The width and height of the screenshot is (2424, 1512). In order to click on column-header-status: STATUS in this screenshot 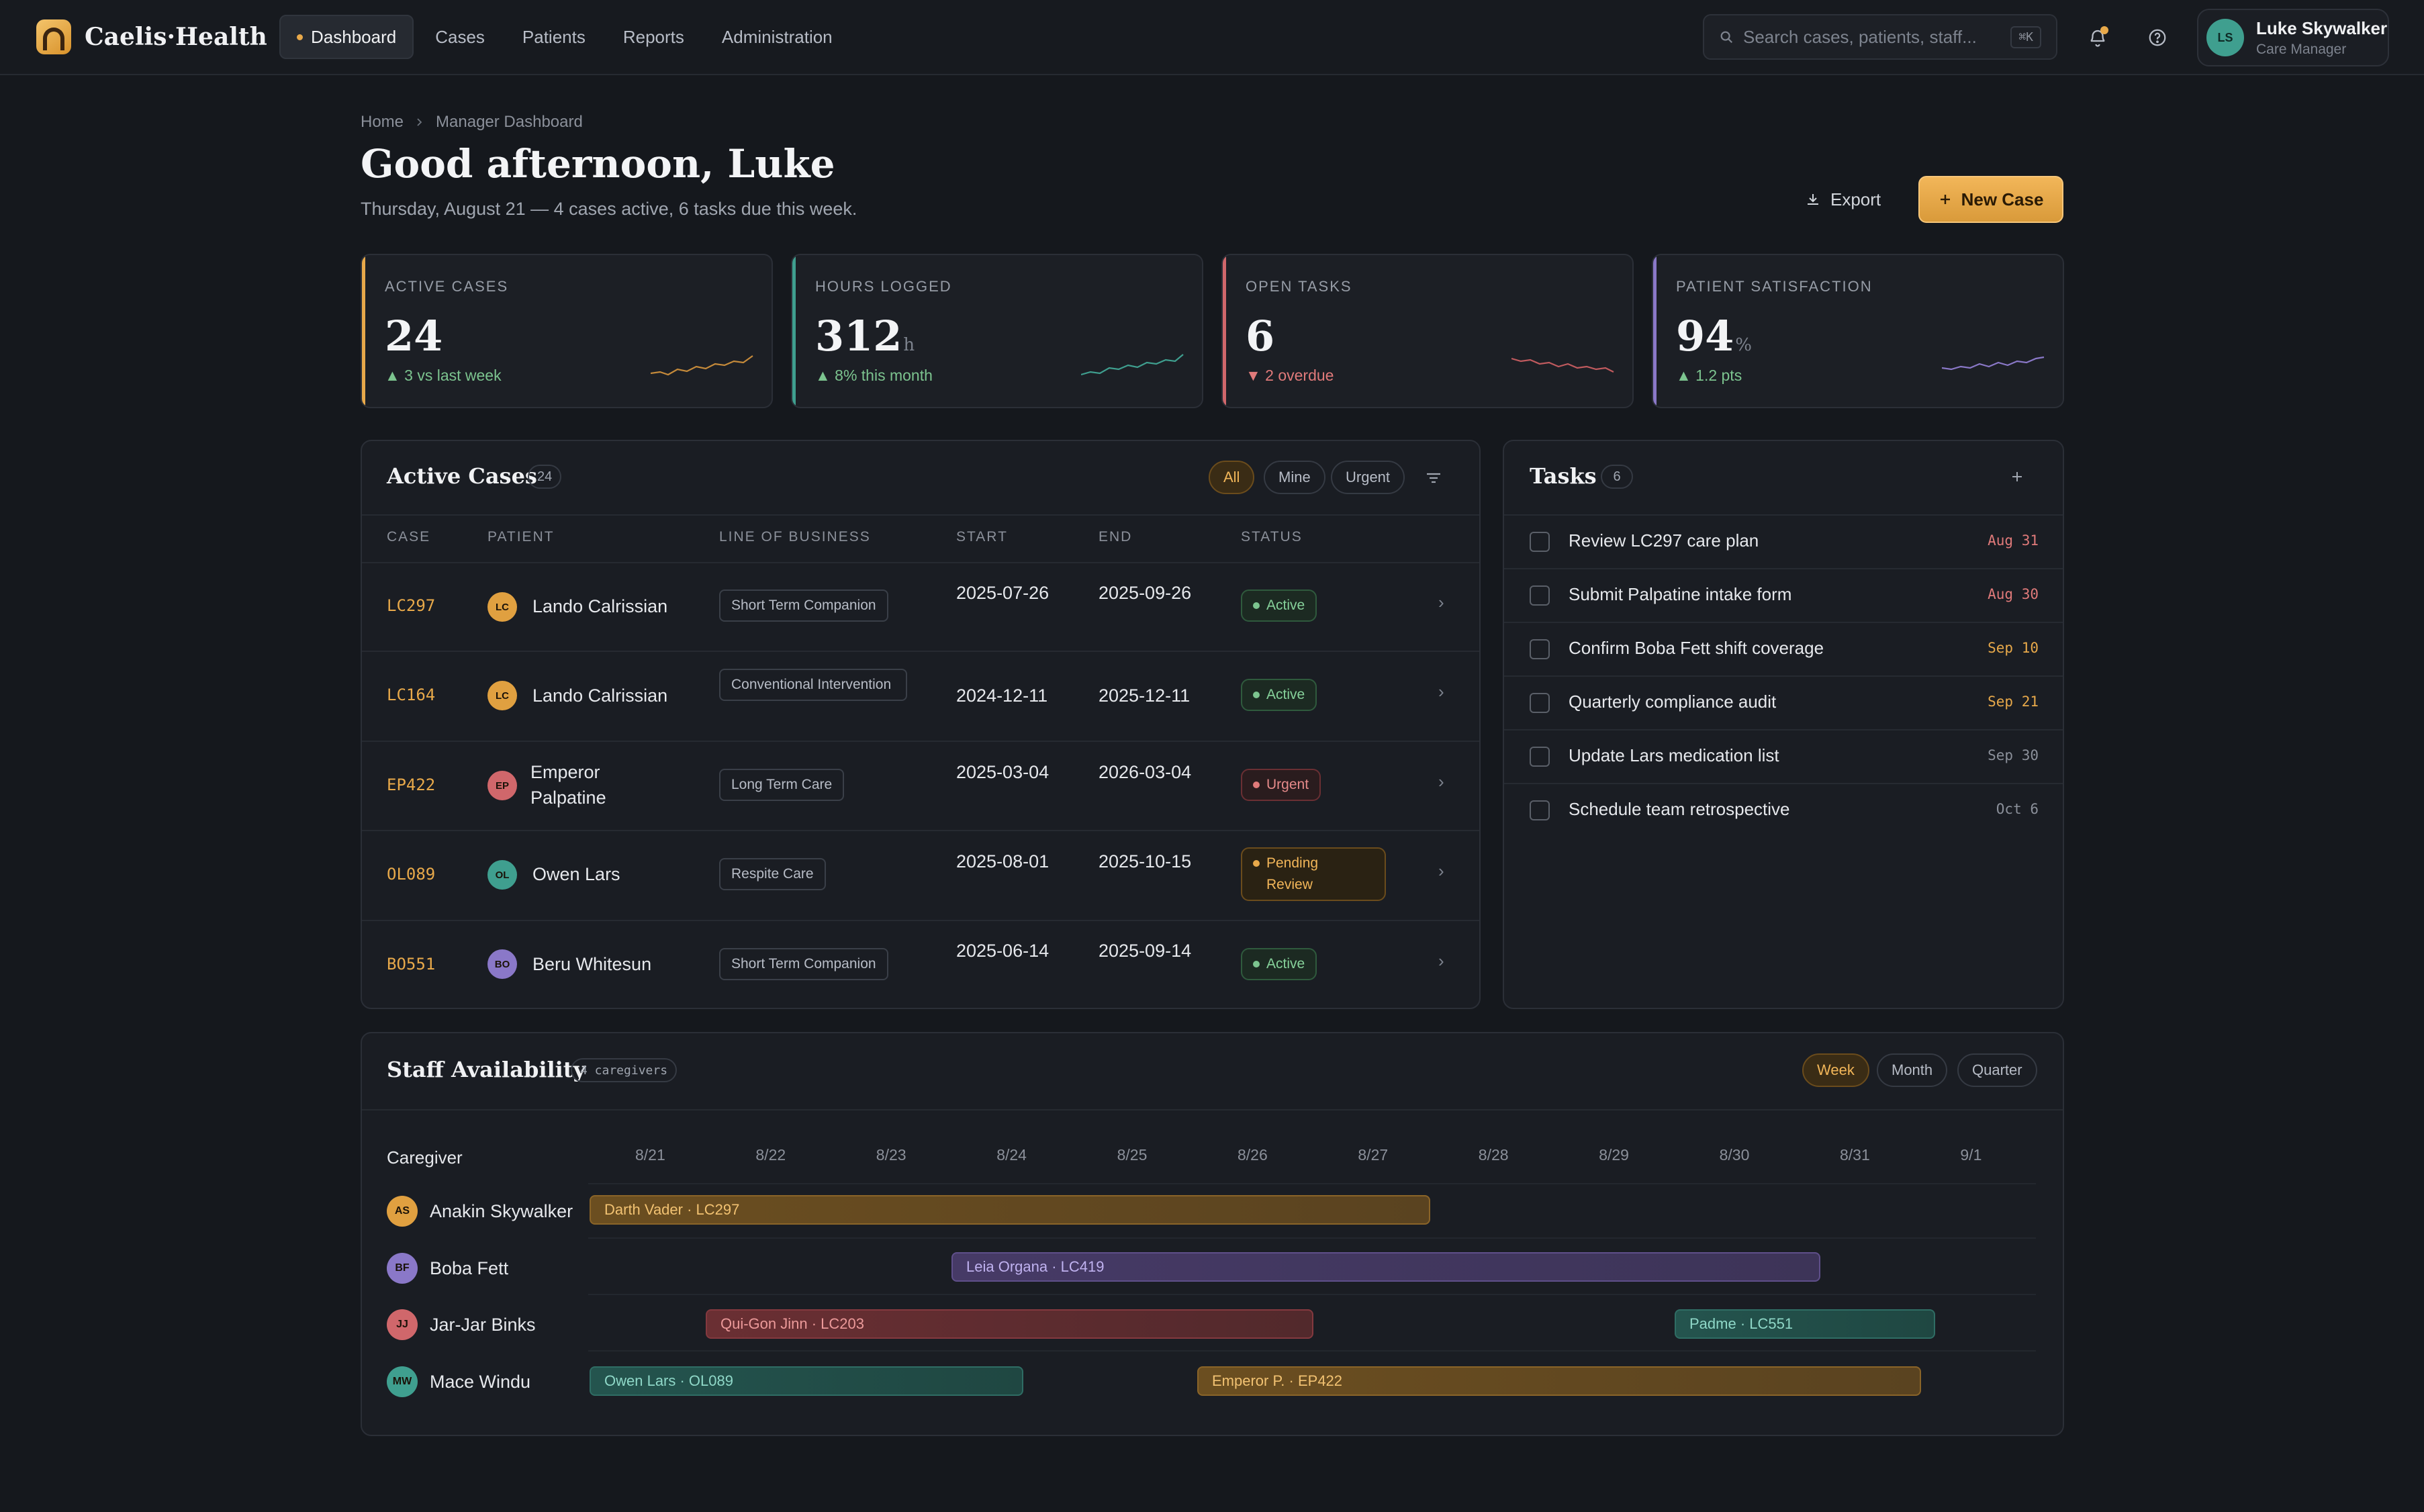, I will do `click(1272, 537)`.